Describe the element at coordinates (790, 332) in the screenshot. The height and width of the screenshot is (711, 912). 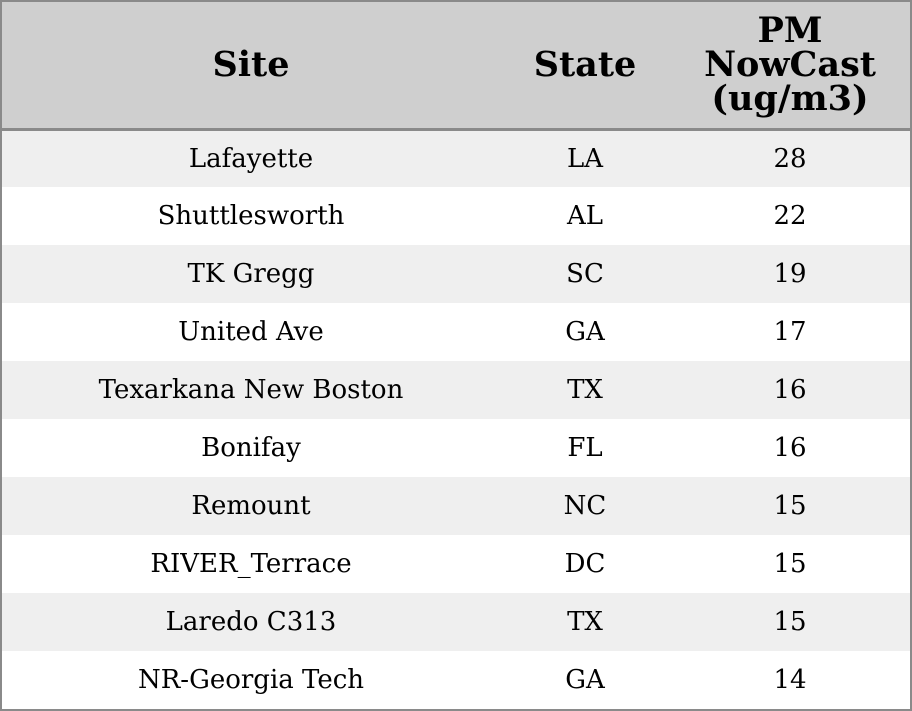
I see `cell-pm-nowcast: 17` at that location.